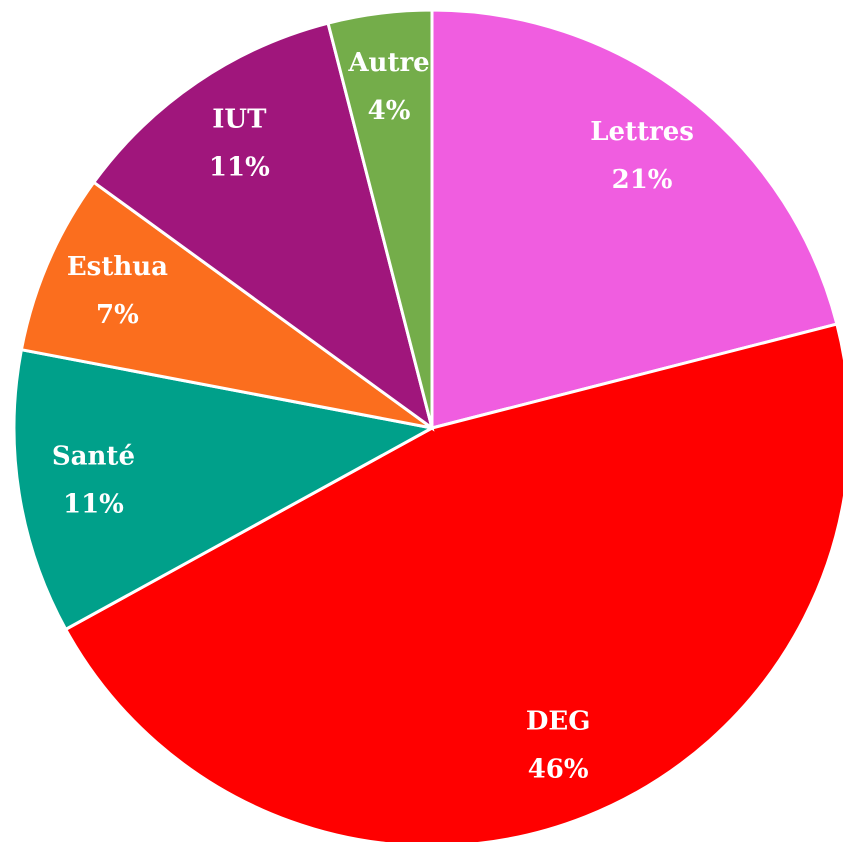  Describe the element at coordinates (117, 267) in the screenshot. I see `slice-label: Esthua` at that location.